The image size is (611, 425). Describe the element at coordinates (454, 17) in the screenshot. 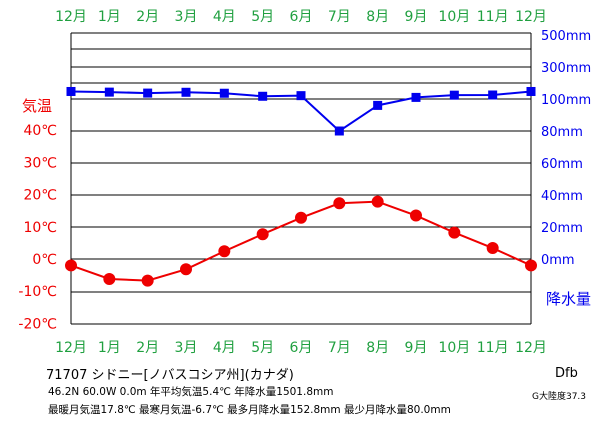

I see `month-label-top: 10月` at that location.